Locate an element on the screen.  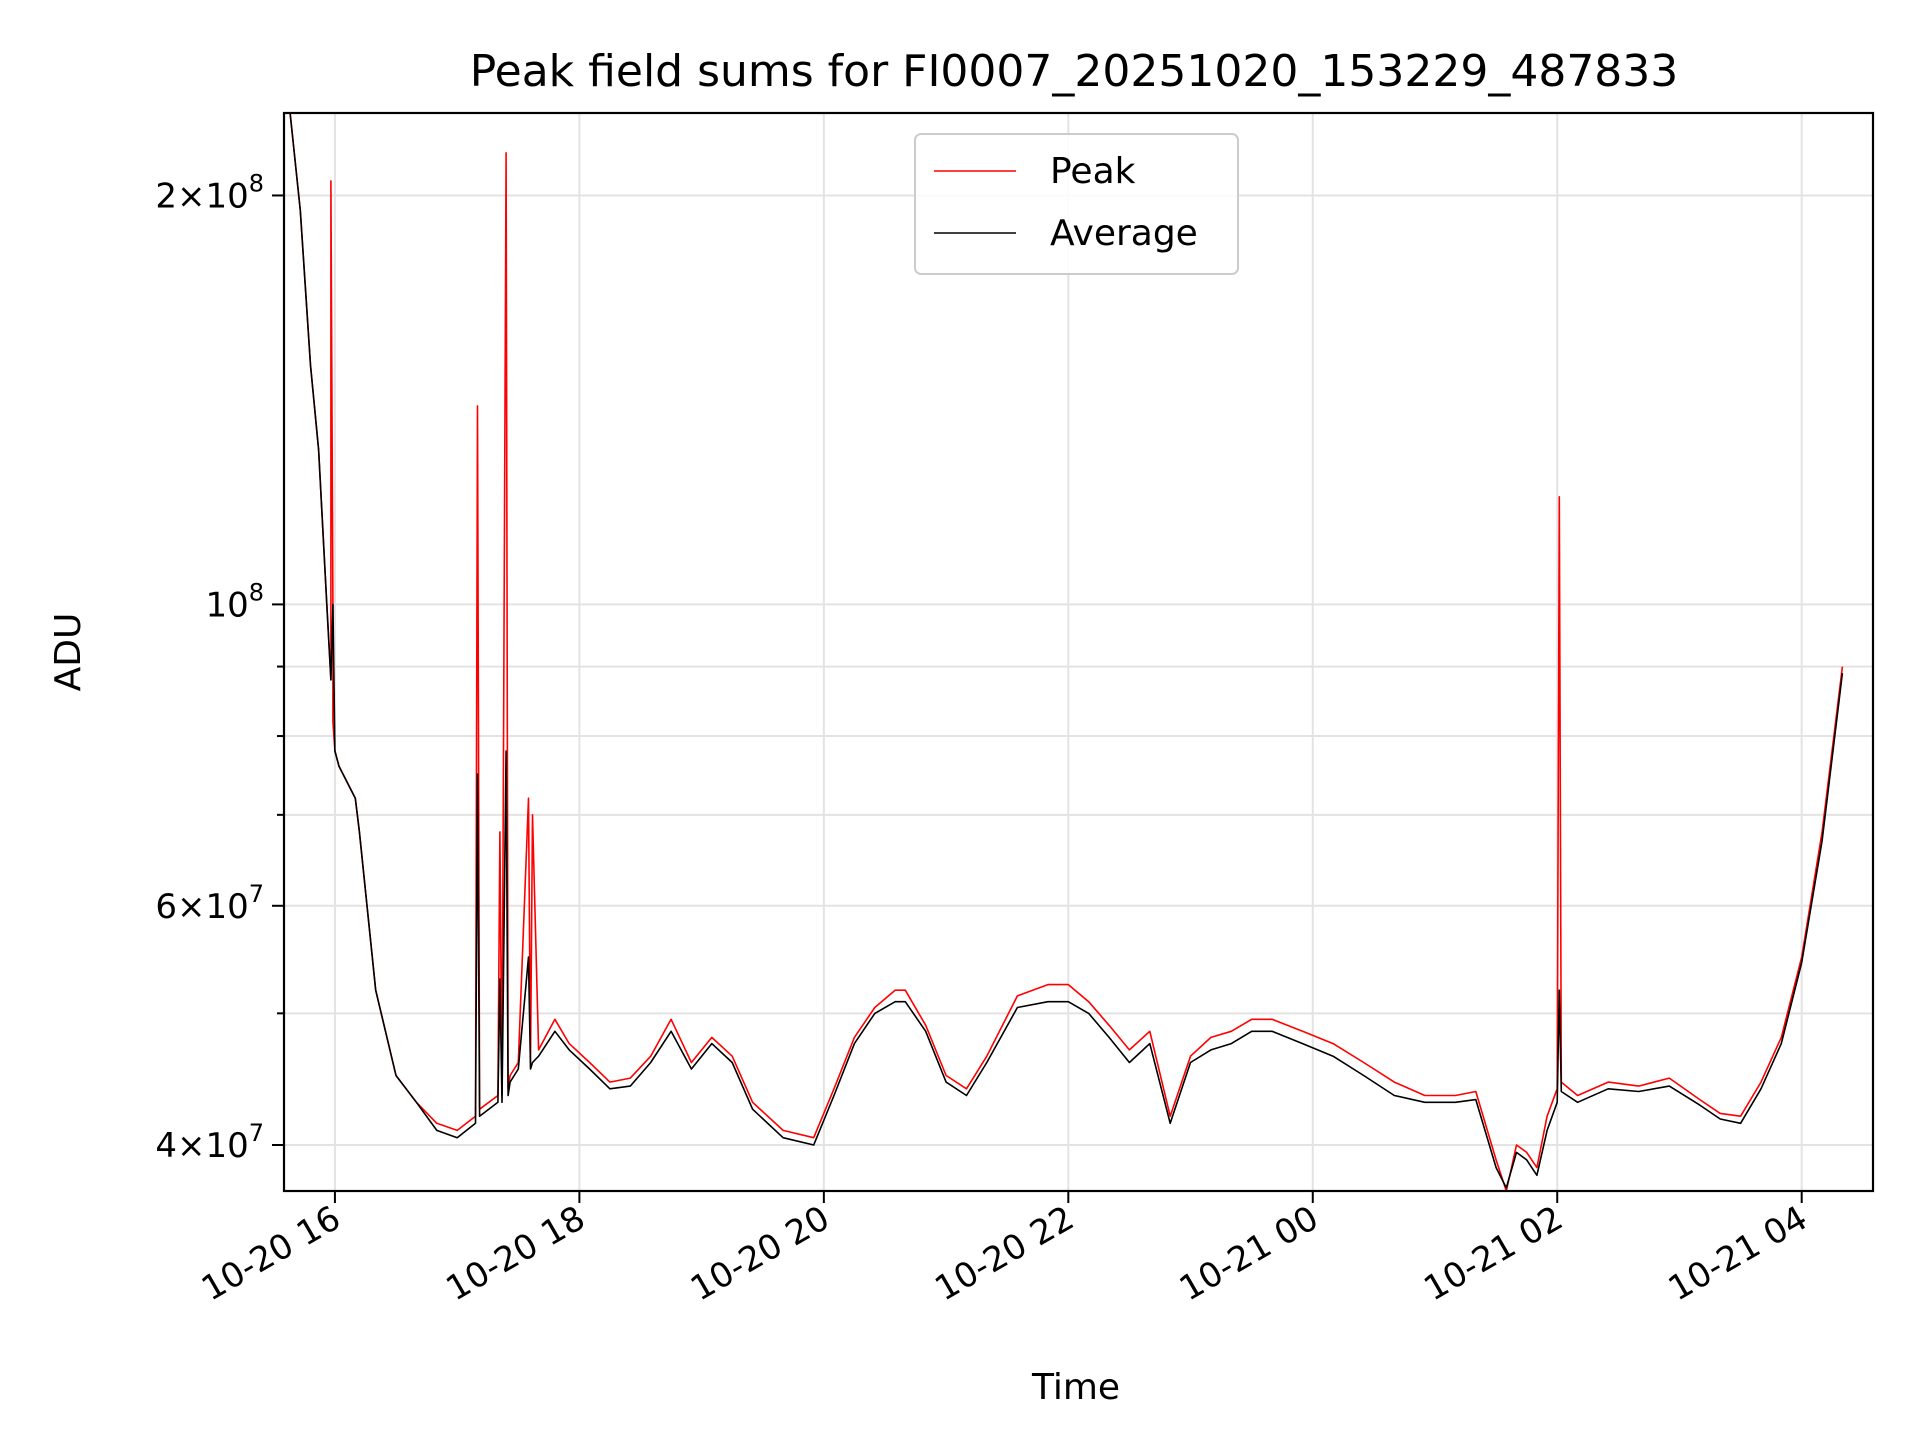
y-tick-label: 4×10⁷ is located at coordinates (209, 1142).